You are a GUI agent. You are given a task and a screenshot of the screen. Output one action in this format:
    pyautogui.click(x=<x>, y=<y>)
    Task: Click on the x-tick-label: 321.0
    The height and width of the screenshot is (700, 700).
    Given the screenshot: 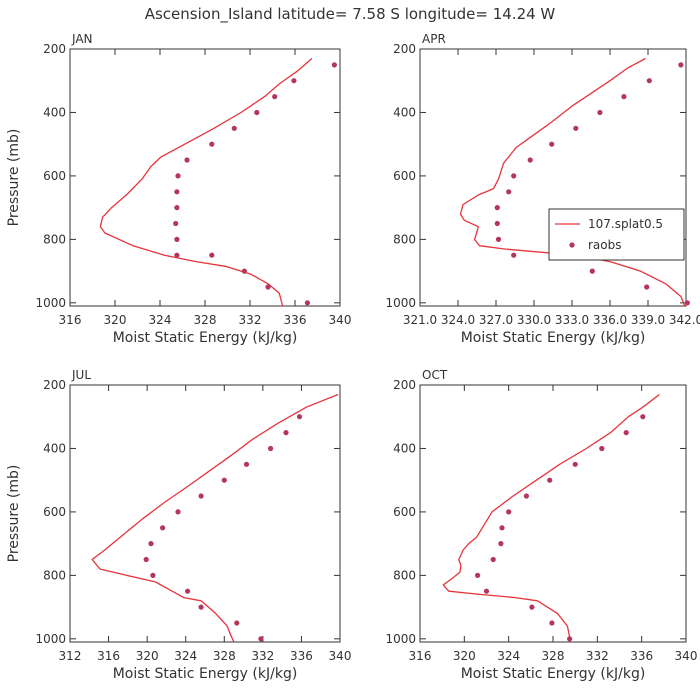 What is the action you would take?
    pyautogui.click(x=420, y=320)
    